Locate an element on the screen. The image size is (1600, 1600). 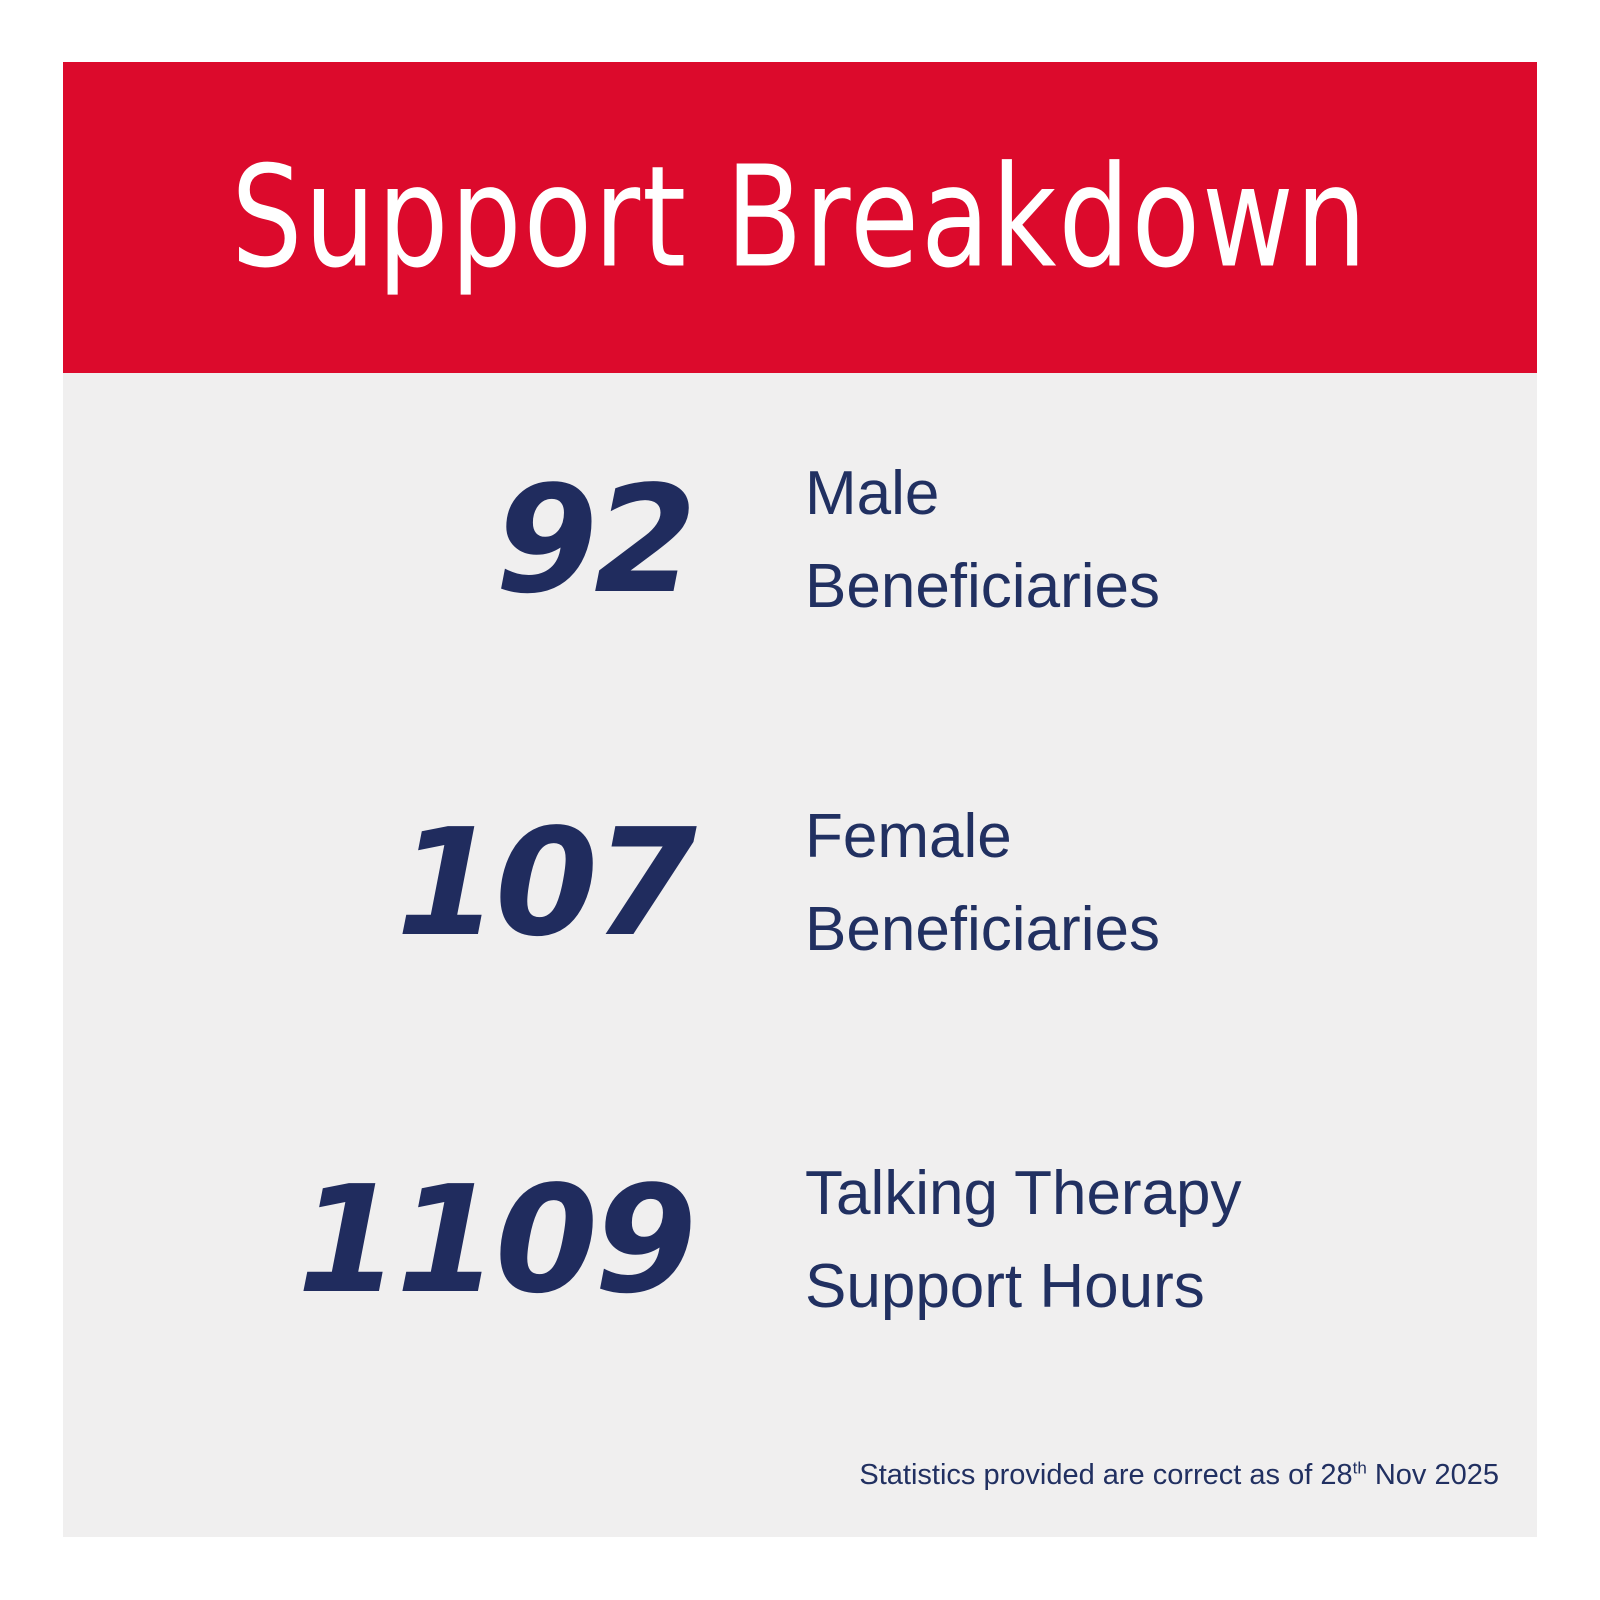
stat-value-male-beneficiaries: 92 is located at coordinates (596, 540).